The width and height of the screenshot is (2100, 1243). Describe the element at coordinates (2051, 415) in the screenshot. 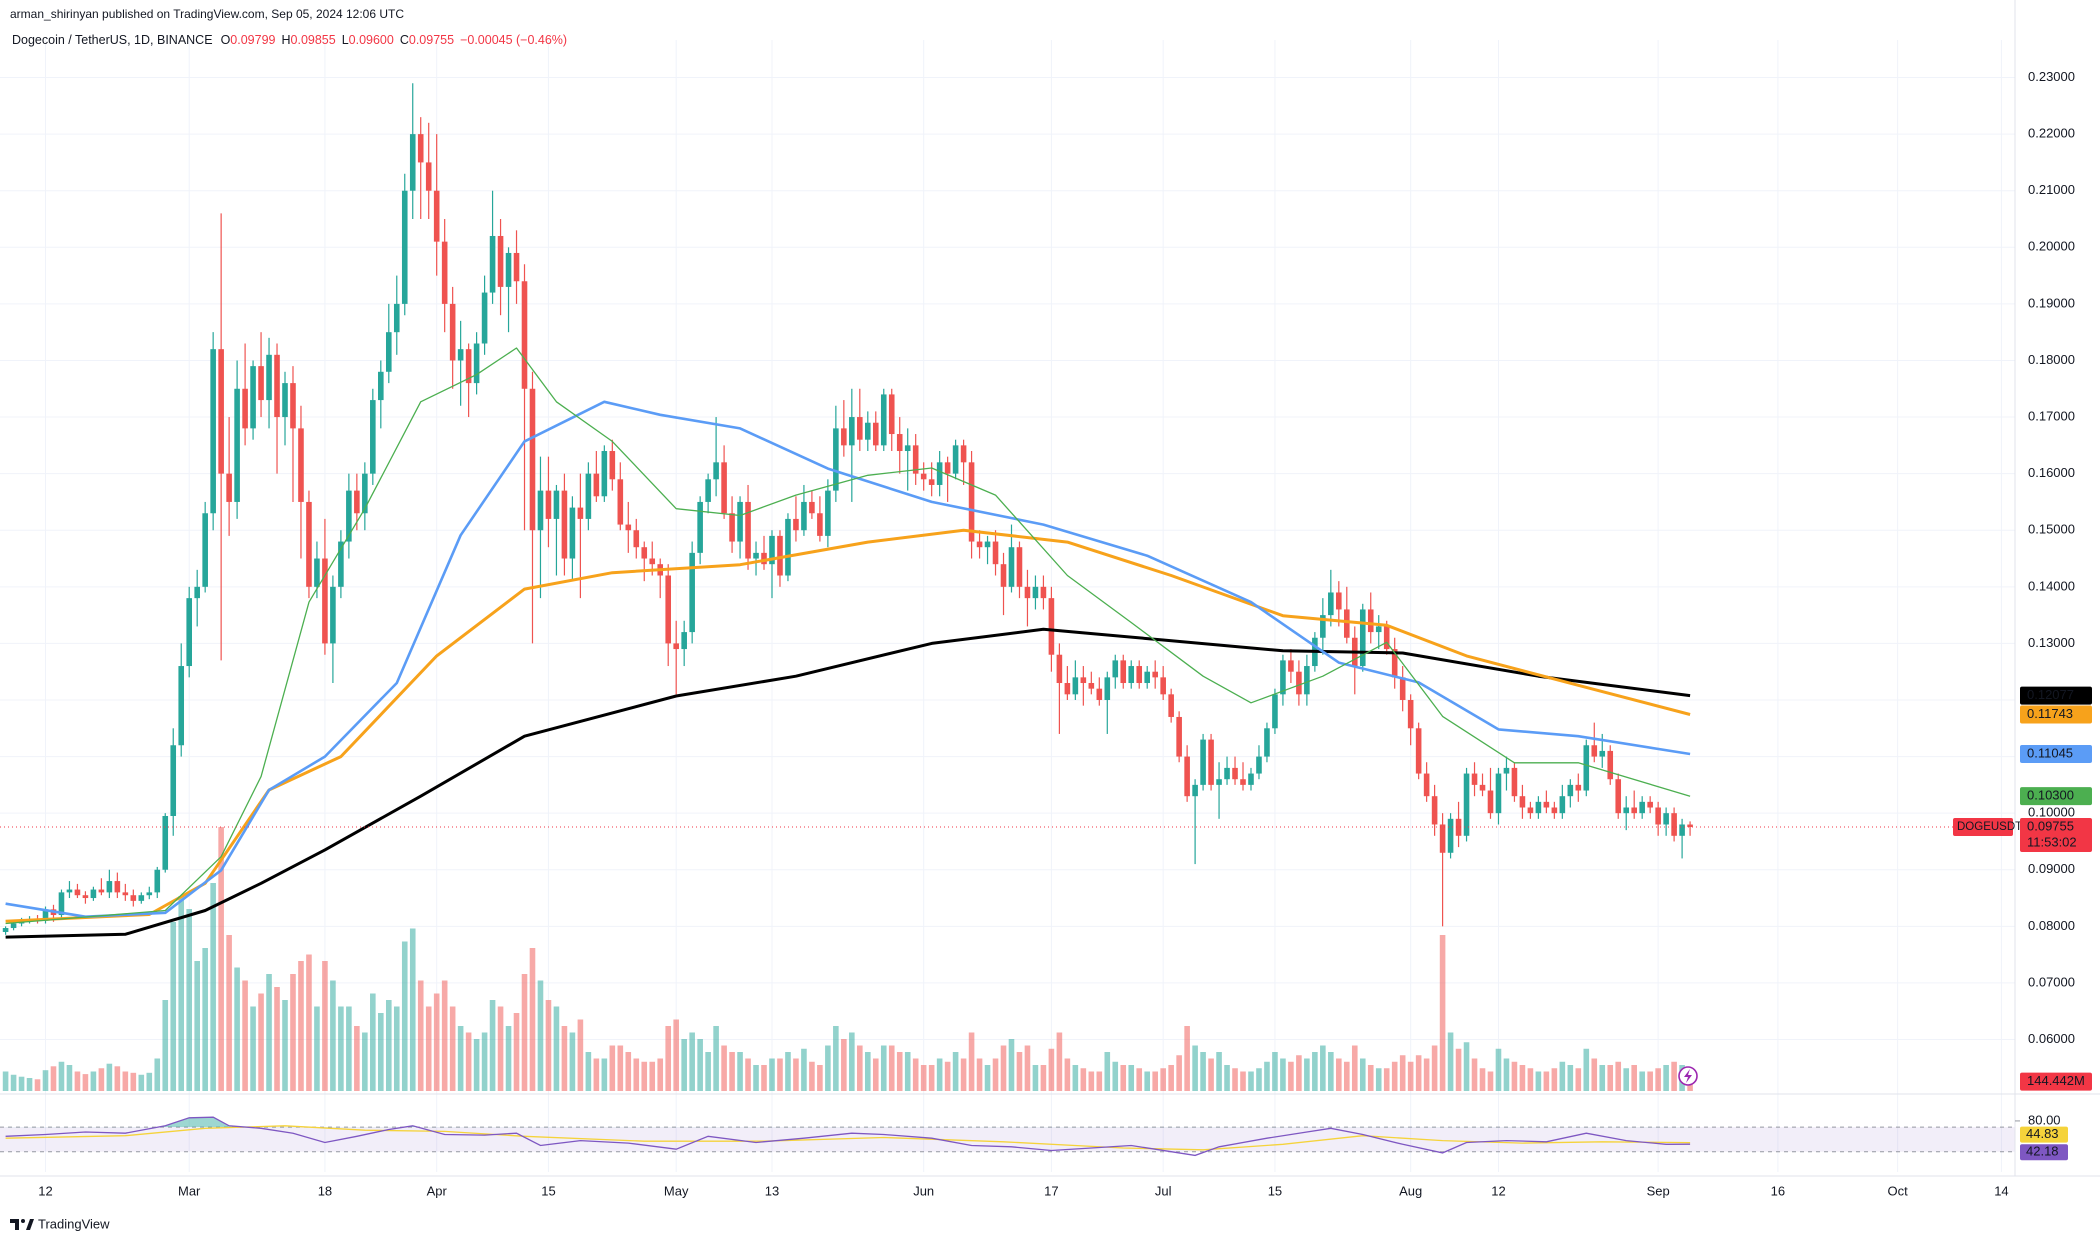

I see `y-tick-label: 0.17000` at that location.